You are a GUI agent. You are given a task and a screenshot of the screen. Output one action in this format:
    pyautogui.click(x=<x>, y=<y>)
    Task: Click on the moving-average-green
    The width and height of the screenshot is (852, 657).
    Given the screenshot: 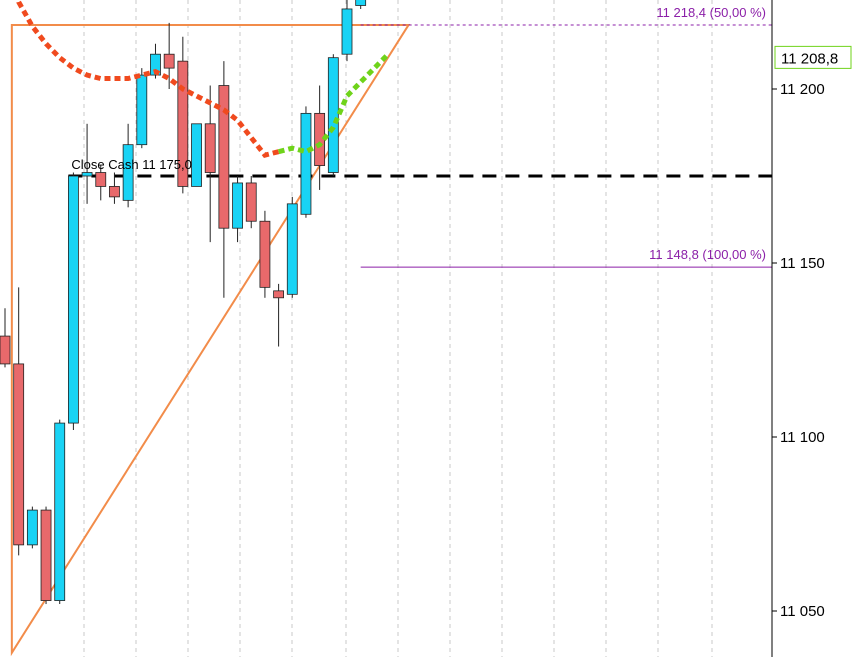 What is the action you would take?
    pyautogui.click(x=333, y=103)
    